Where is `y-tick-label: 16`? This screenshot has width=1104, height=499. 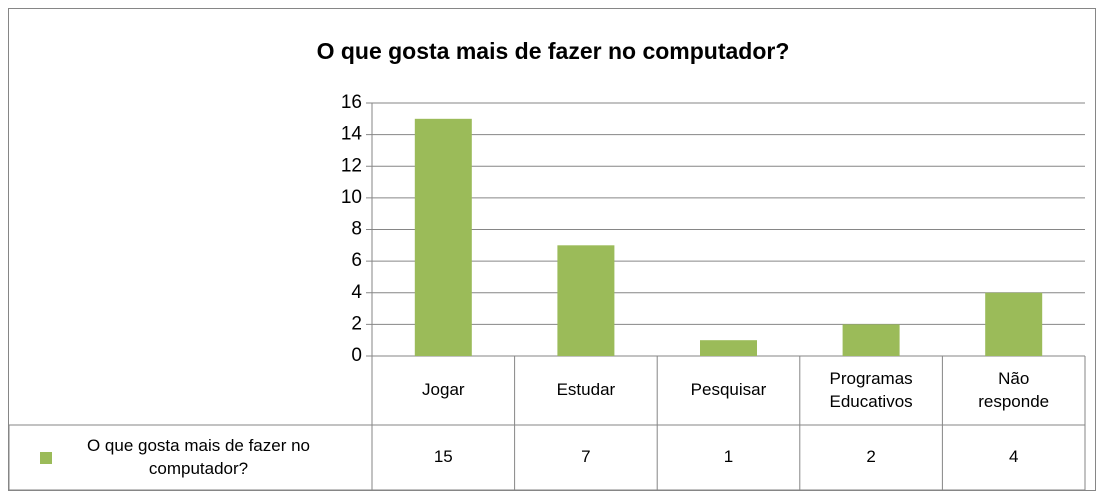
y-tick-label: 16 is located at coordinates (351, 102).